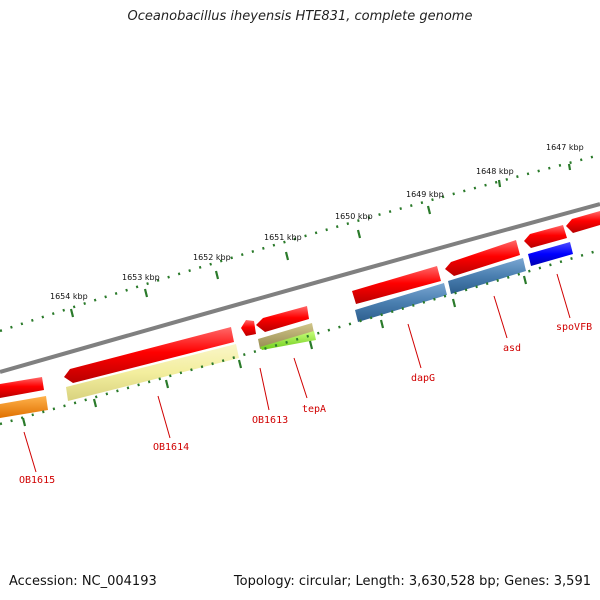 Image resolution: width=600 pixels, height=600 pixels. What do you see at coordinates (248, 328) in the screenshot?
I see `cds-arrow-small` at bounding box center [248, 328].